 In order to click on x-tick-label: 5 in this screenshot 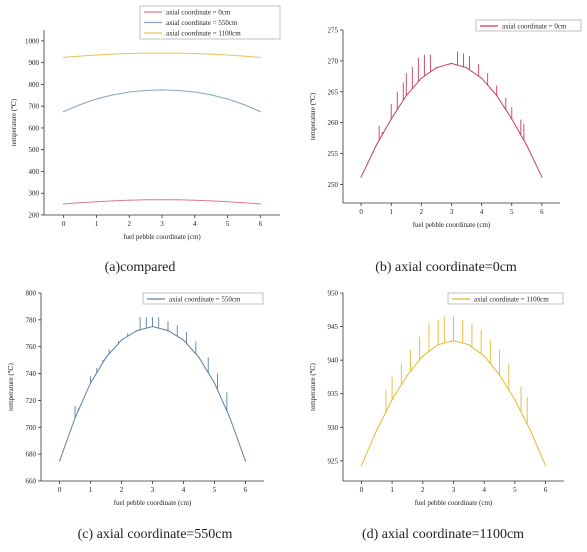, I will do `click(228, 224)`.